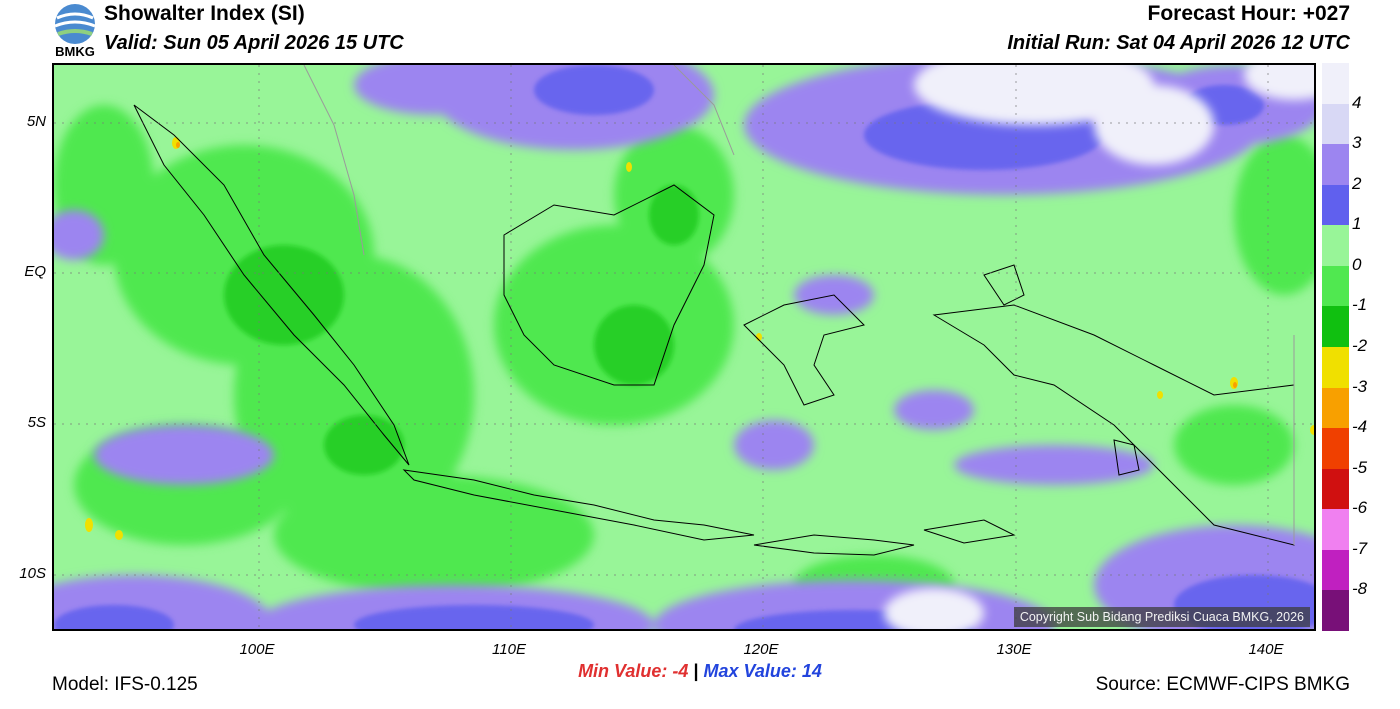 The image size is (1400, 709). I want to click on data-source: Source: ECMWF-CIPS BMKG, so click(1222, 684).